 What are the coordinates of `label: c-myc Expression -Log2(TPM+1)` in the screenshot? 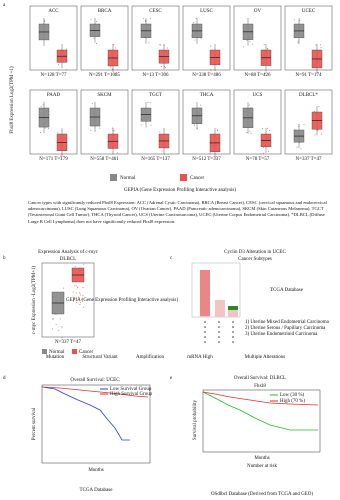 It's located at (34, 299).